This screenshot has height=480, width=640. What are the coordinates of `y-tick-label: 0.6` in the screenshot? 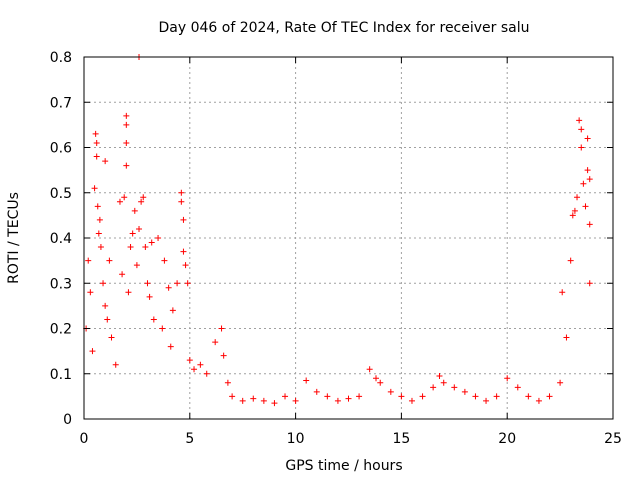 It's located at (61, 149).